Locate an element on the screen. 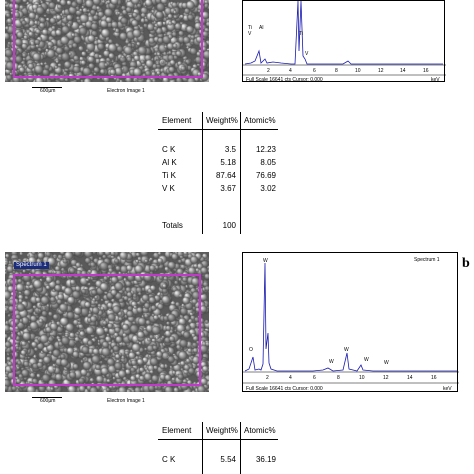 The image size is (474, 474). tick-a-3: 8 is located at coordinates (336, 71).